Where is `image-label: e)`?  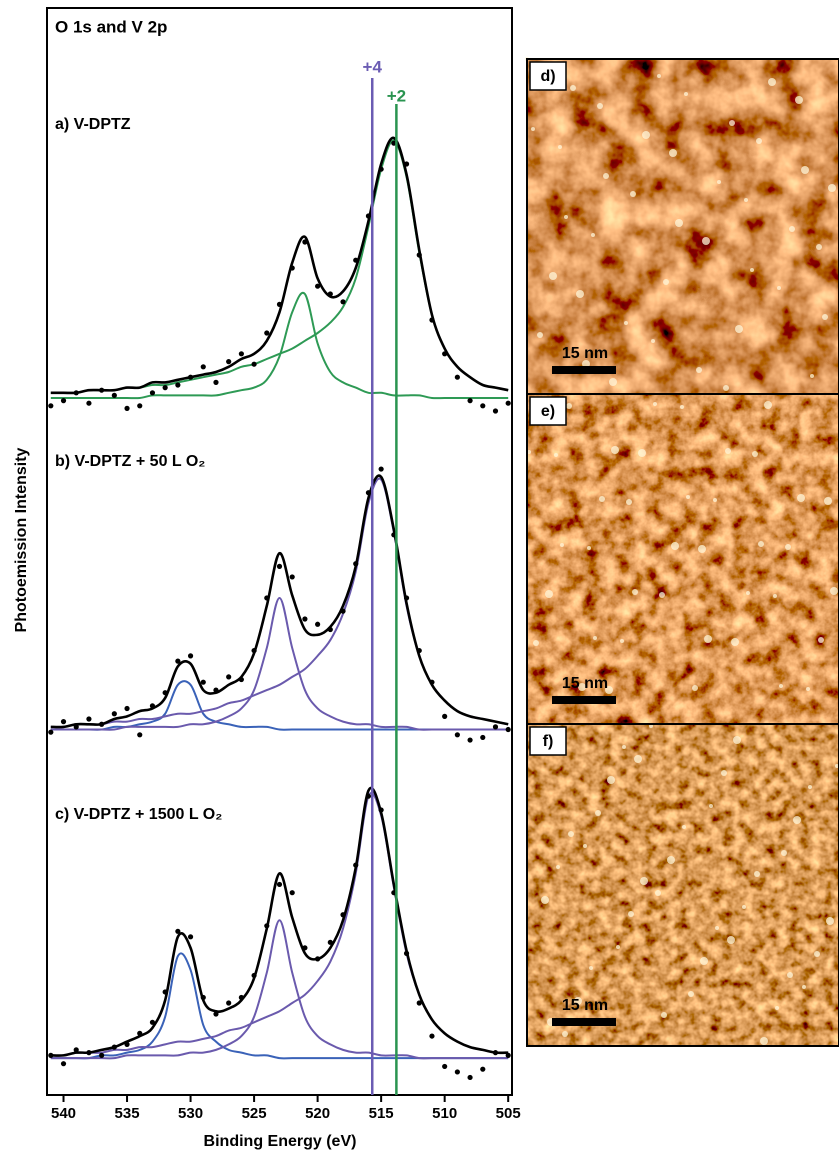 image-label: e) is located at coordinates (548, 411).